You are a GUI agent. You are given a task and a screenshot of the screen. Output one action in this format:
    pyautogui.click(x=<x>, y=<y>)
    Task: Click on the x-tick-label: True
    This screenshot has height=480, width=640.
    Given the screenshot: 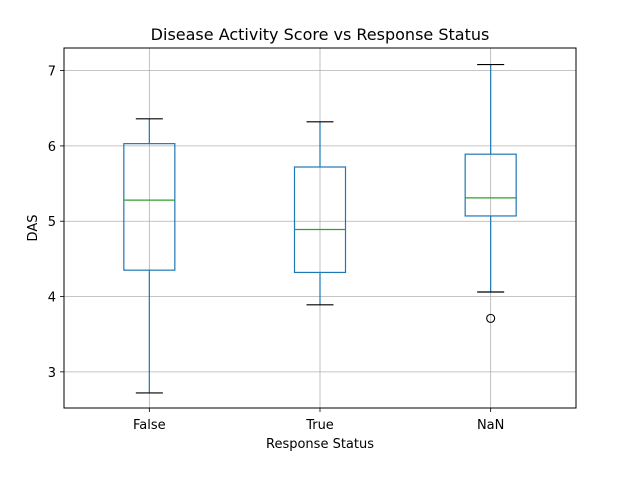 What is the action you would take?
    pyautogui.click(x=319, y=425)
    